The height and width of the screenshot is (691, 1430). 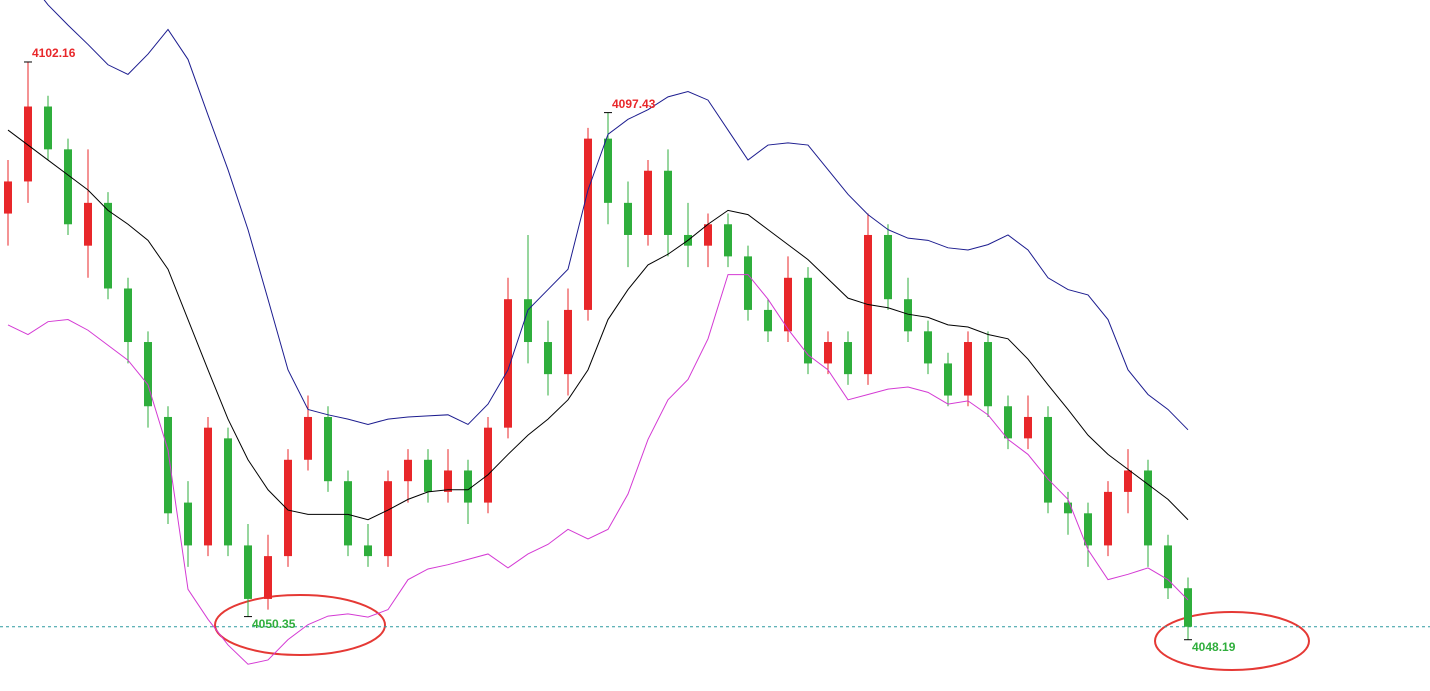 I want to click on low-label: 4050.35, so click(x=274, y=624).